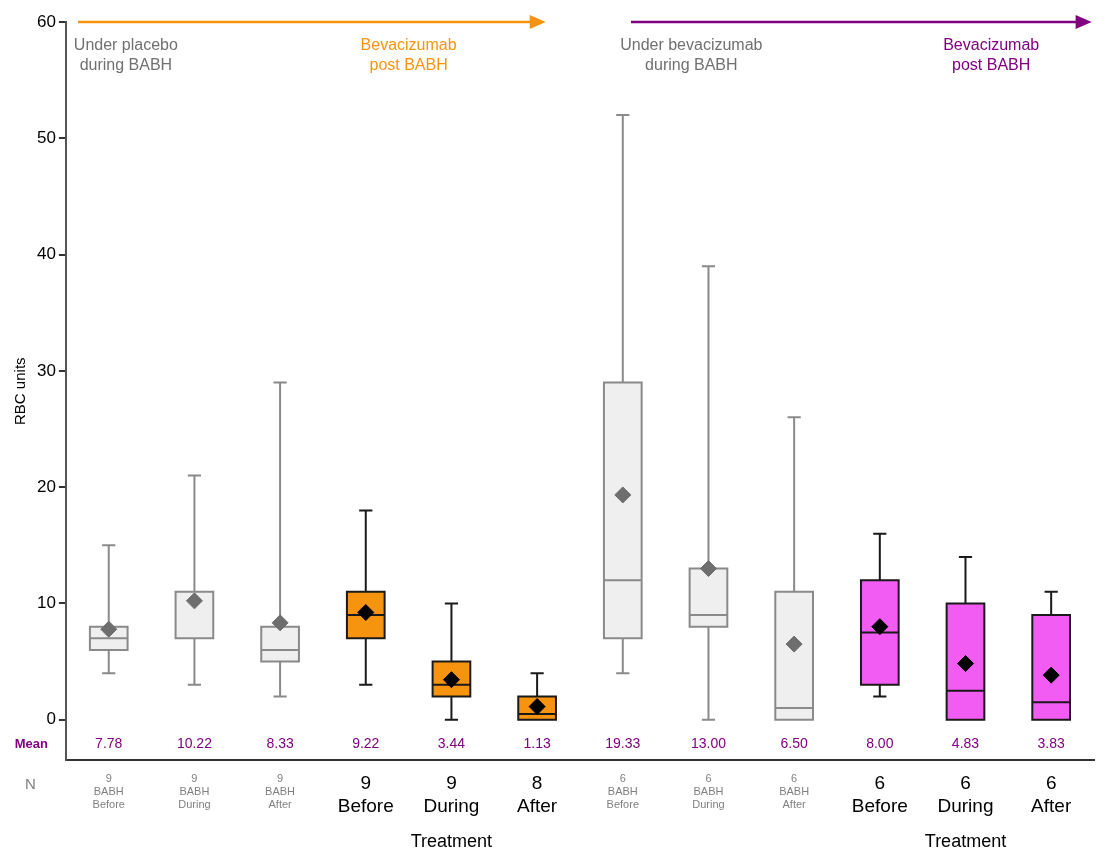 The width and height of the screenshot is (1111, 866). I want to click on y-tick-label: 0, so click(51, 719).